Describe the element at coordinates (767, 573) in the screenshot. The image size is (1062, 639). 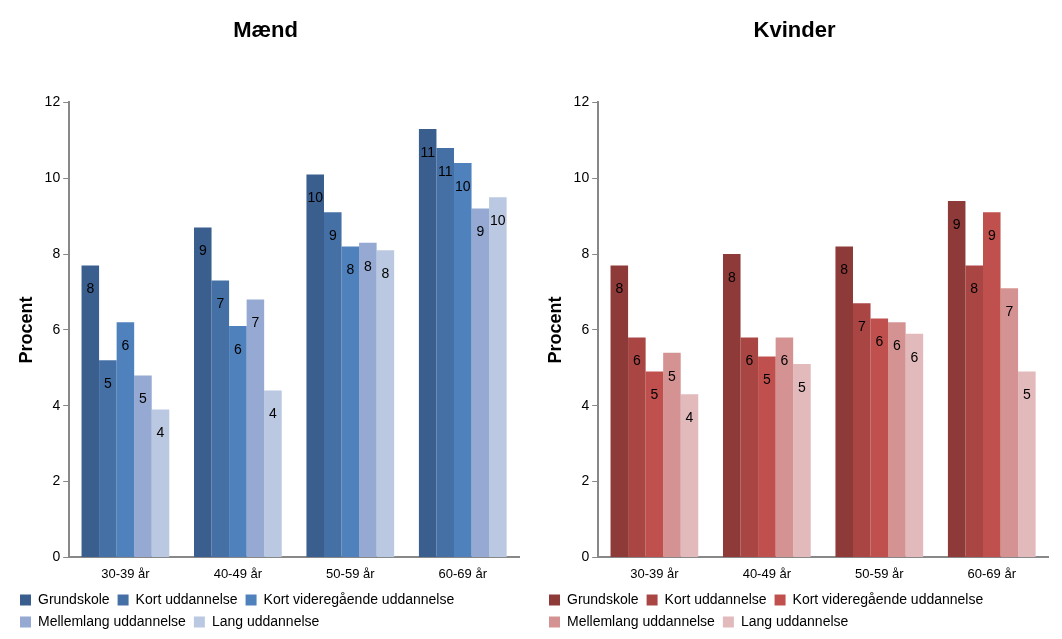
I see `x-tick-label: 40-49 år` at that location.